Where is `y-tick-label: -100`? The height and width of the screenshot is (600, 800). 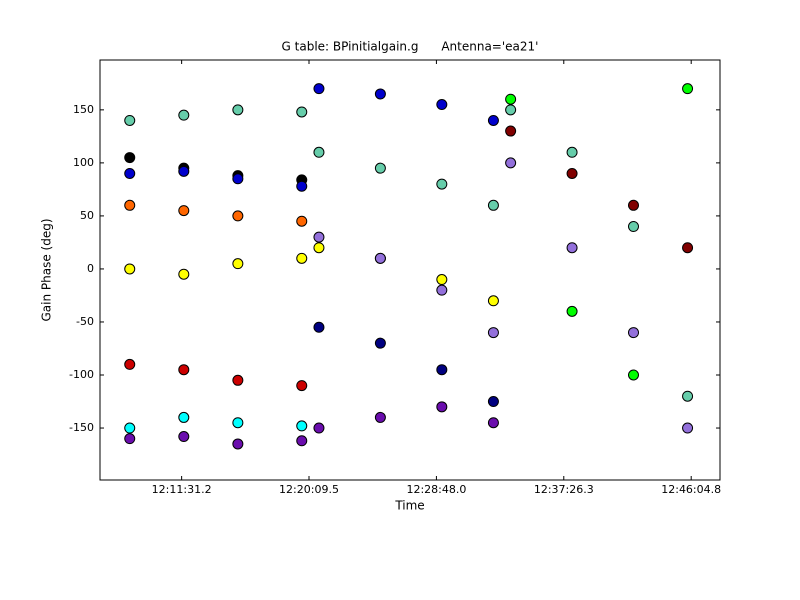 y-tick-label: -100 is located at coordinates (81, 374).